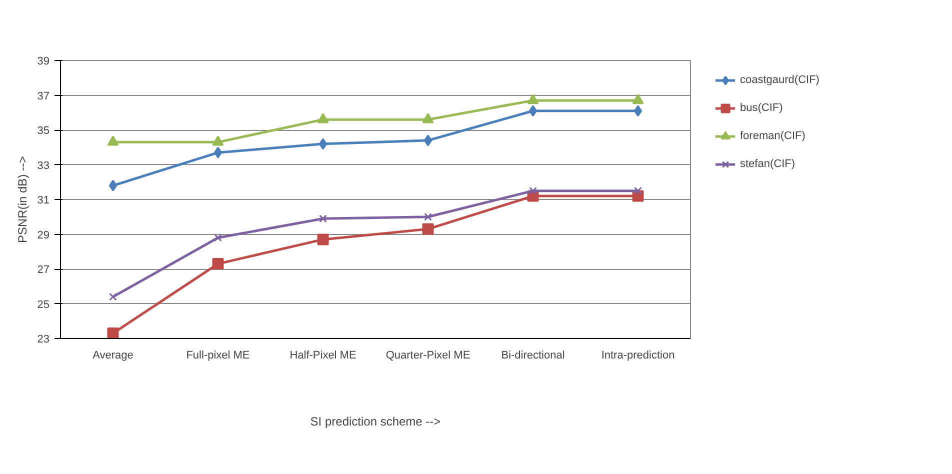 The image size is (952, 474). I want to click on legend-label: foreman(CIF), so click(773, 136).